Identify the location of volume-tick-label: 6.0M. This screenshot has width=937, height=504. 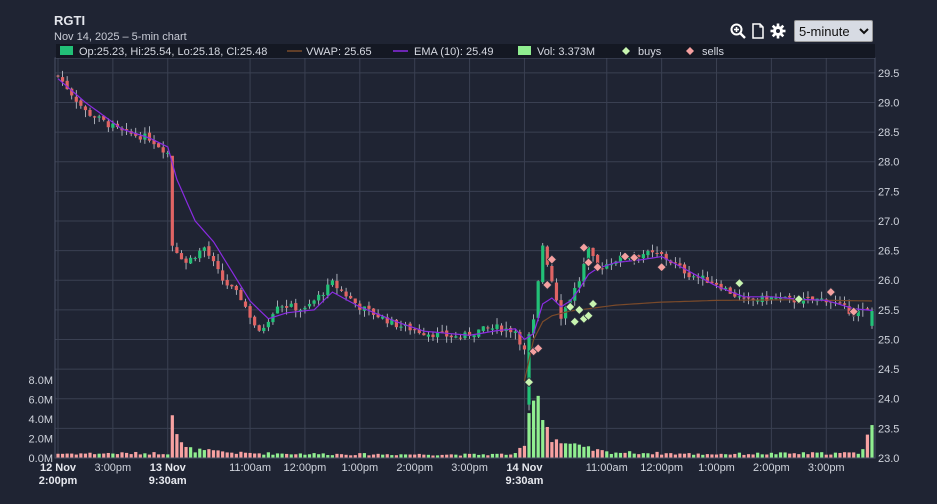
(41, 400).